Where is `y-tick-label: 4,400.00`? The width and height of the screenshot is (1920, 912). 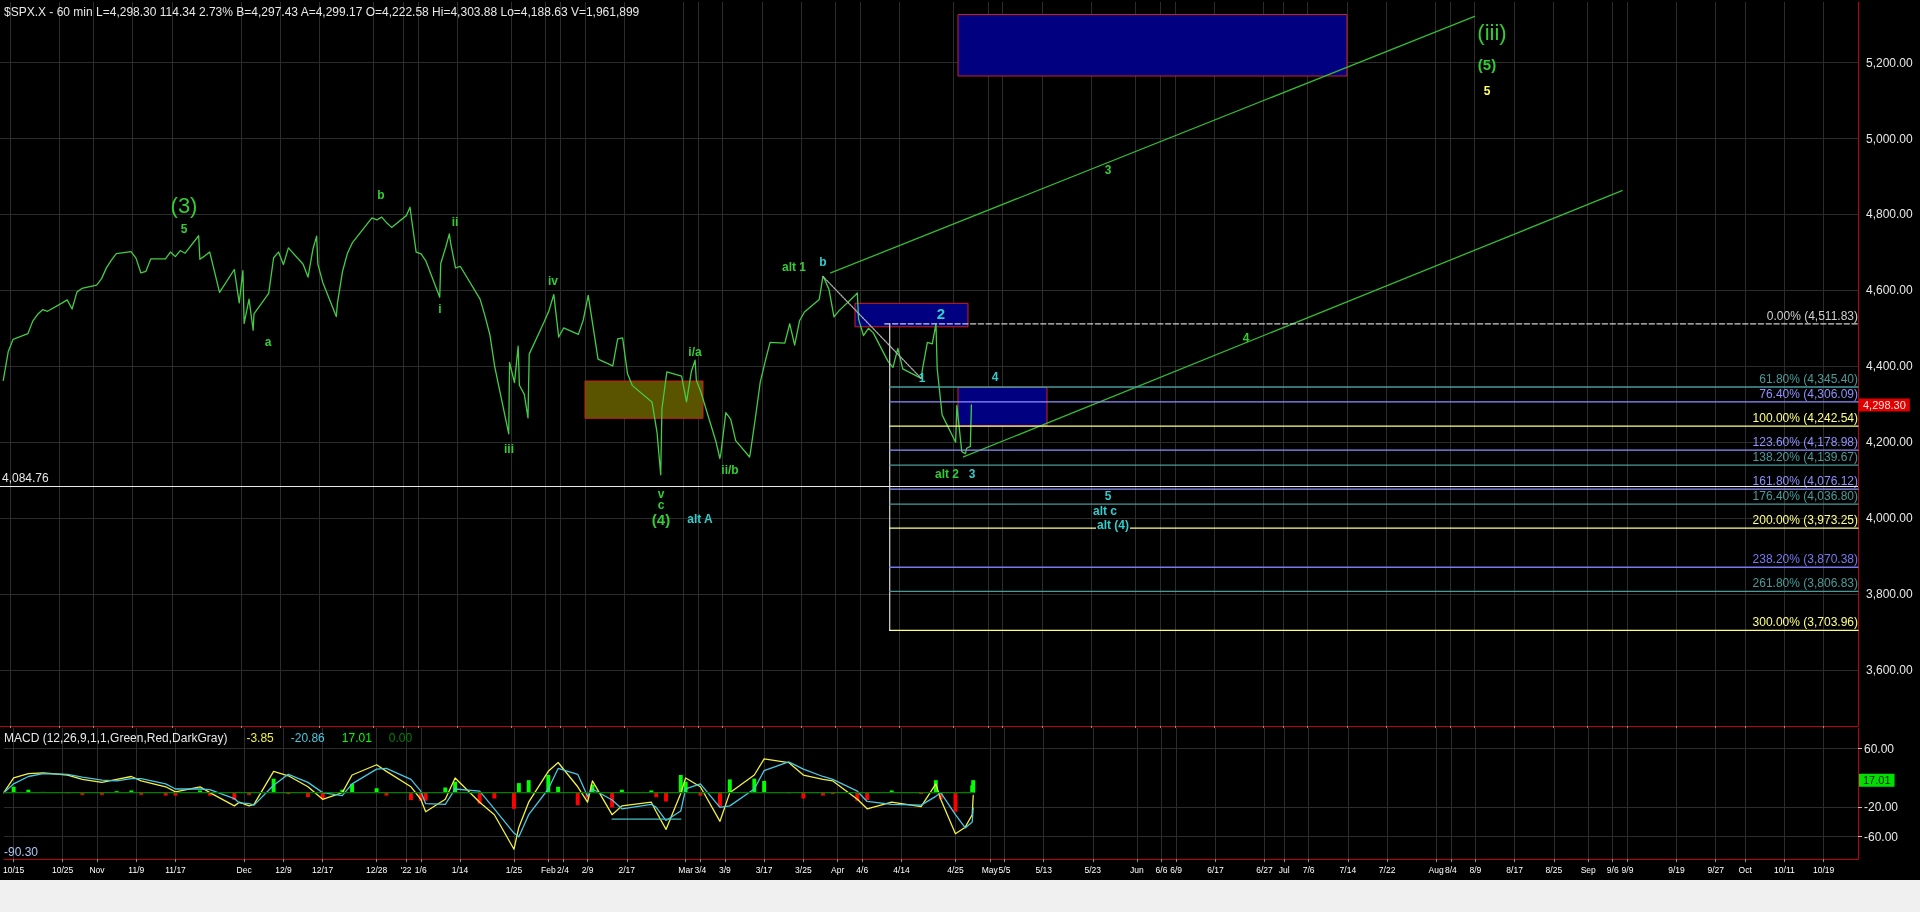 y-tick-label: 4,400.00 is located at coordinates (1890, 366).